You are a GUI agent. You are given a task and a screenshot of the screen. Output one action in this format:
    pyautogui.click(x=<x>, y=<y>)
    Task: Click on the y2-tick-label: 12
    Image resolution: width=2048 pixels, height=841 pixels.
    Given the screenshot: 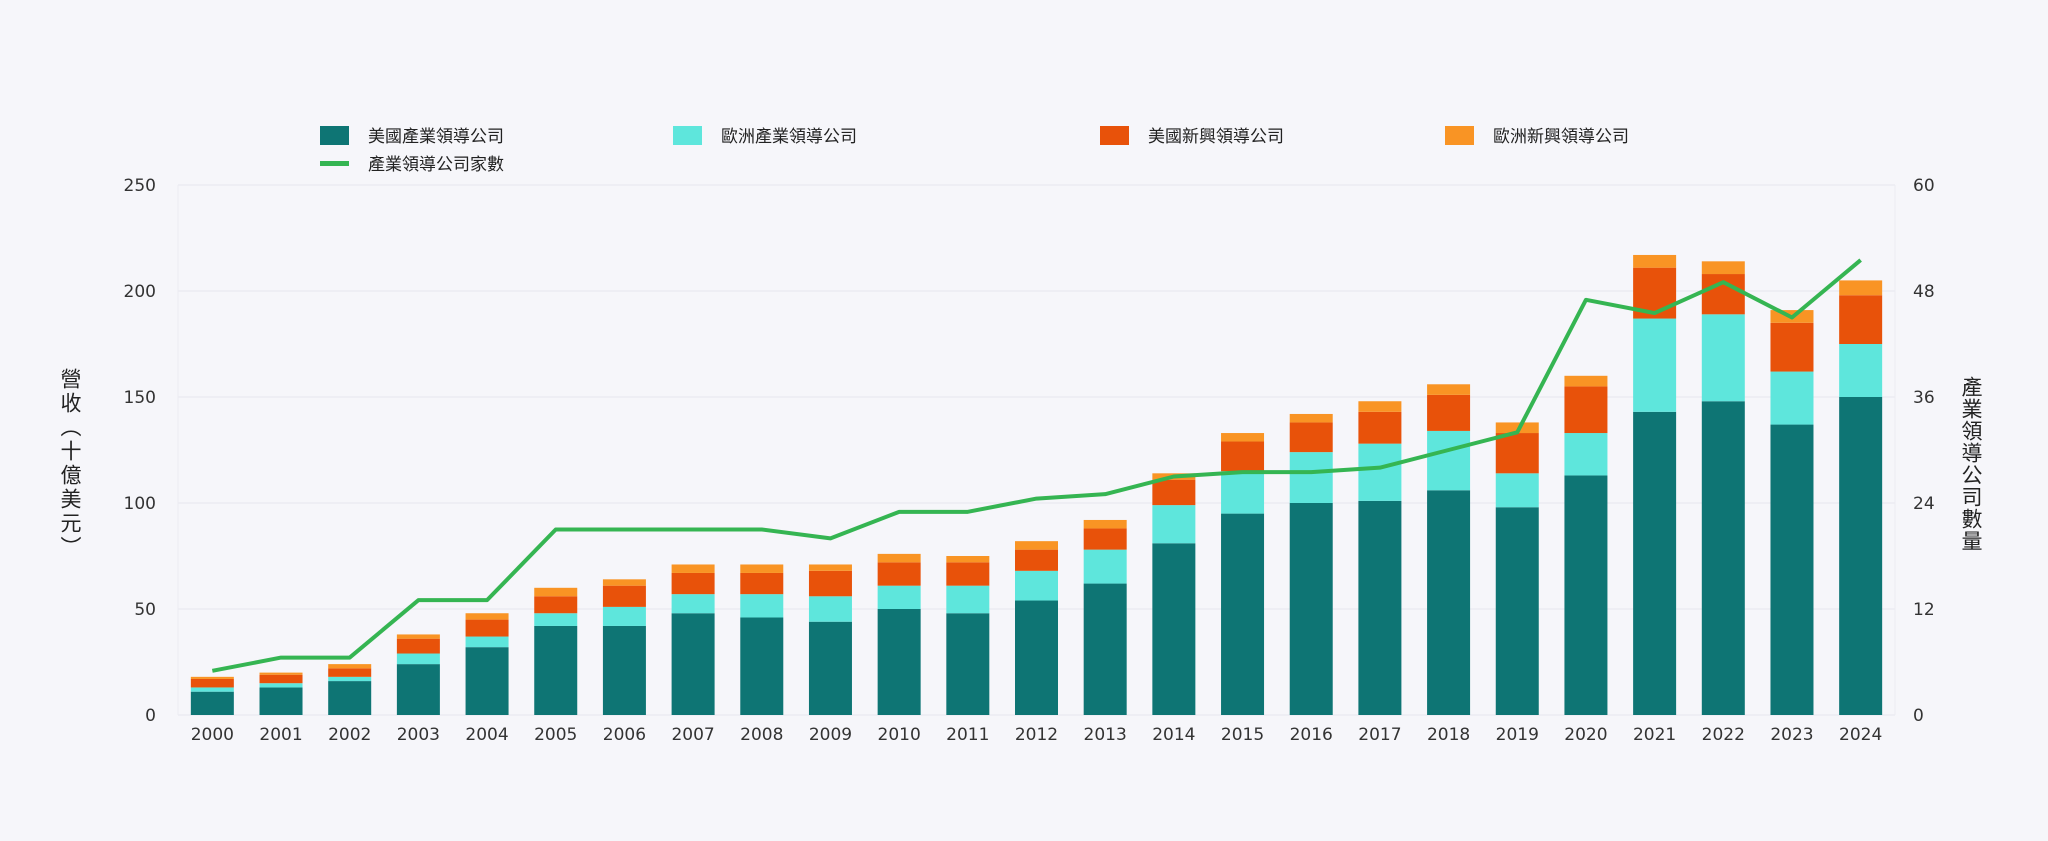 What is the action you would take?
    pyautogui.click(x=1924, y=610)
    